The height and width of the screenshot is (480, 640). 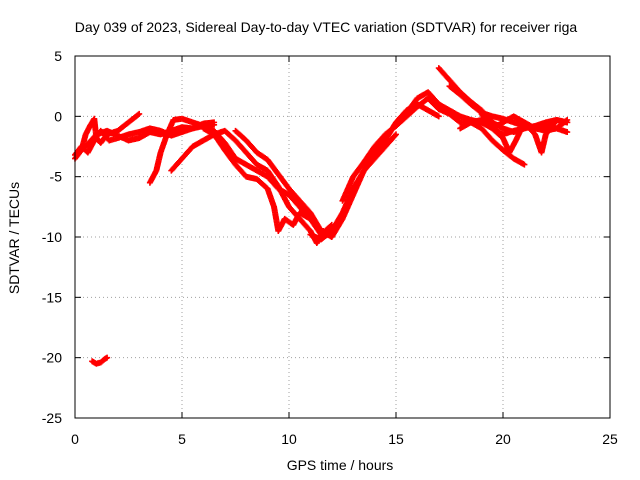 What do you see at coordinates (52, 418) in the screenshot?
I see `y-tick-label: -25` at bounding box center [52, 418].